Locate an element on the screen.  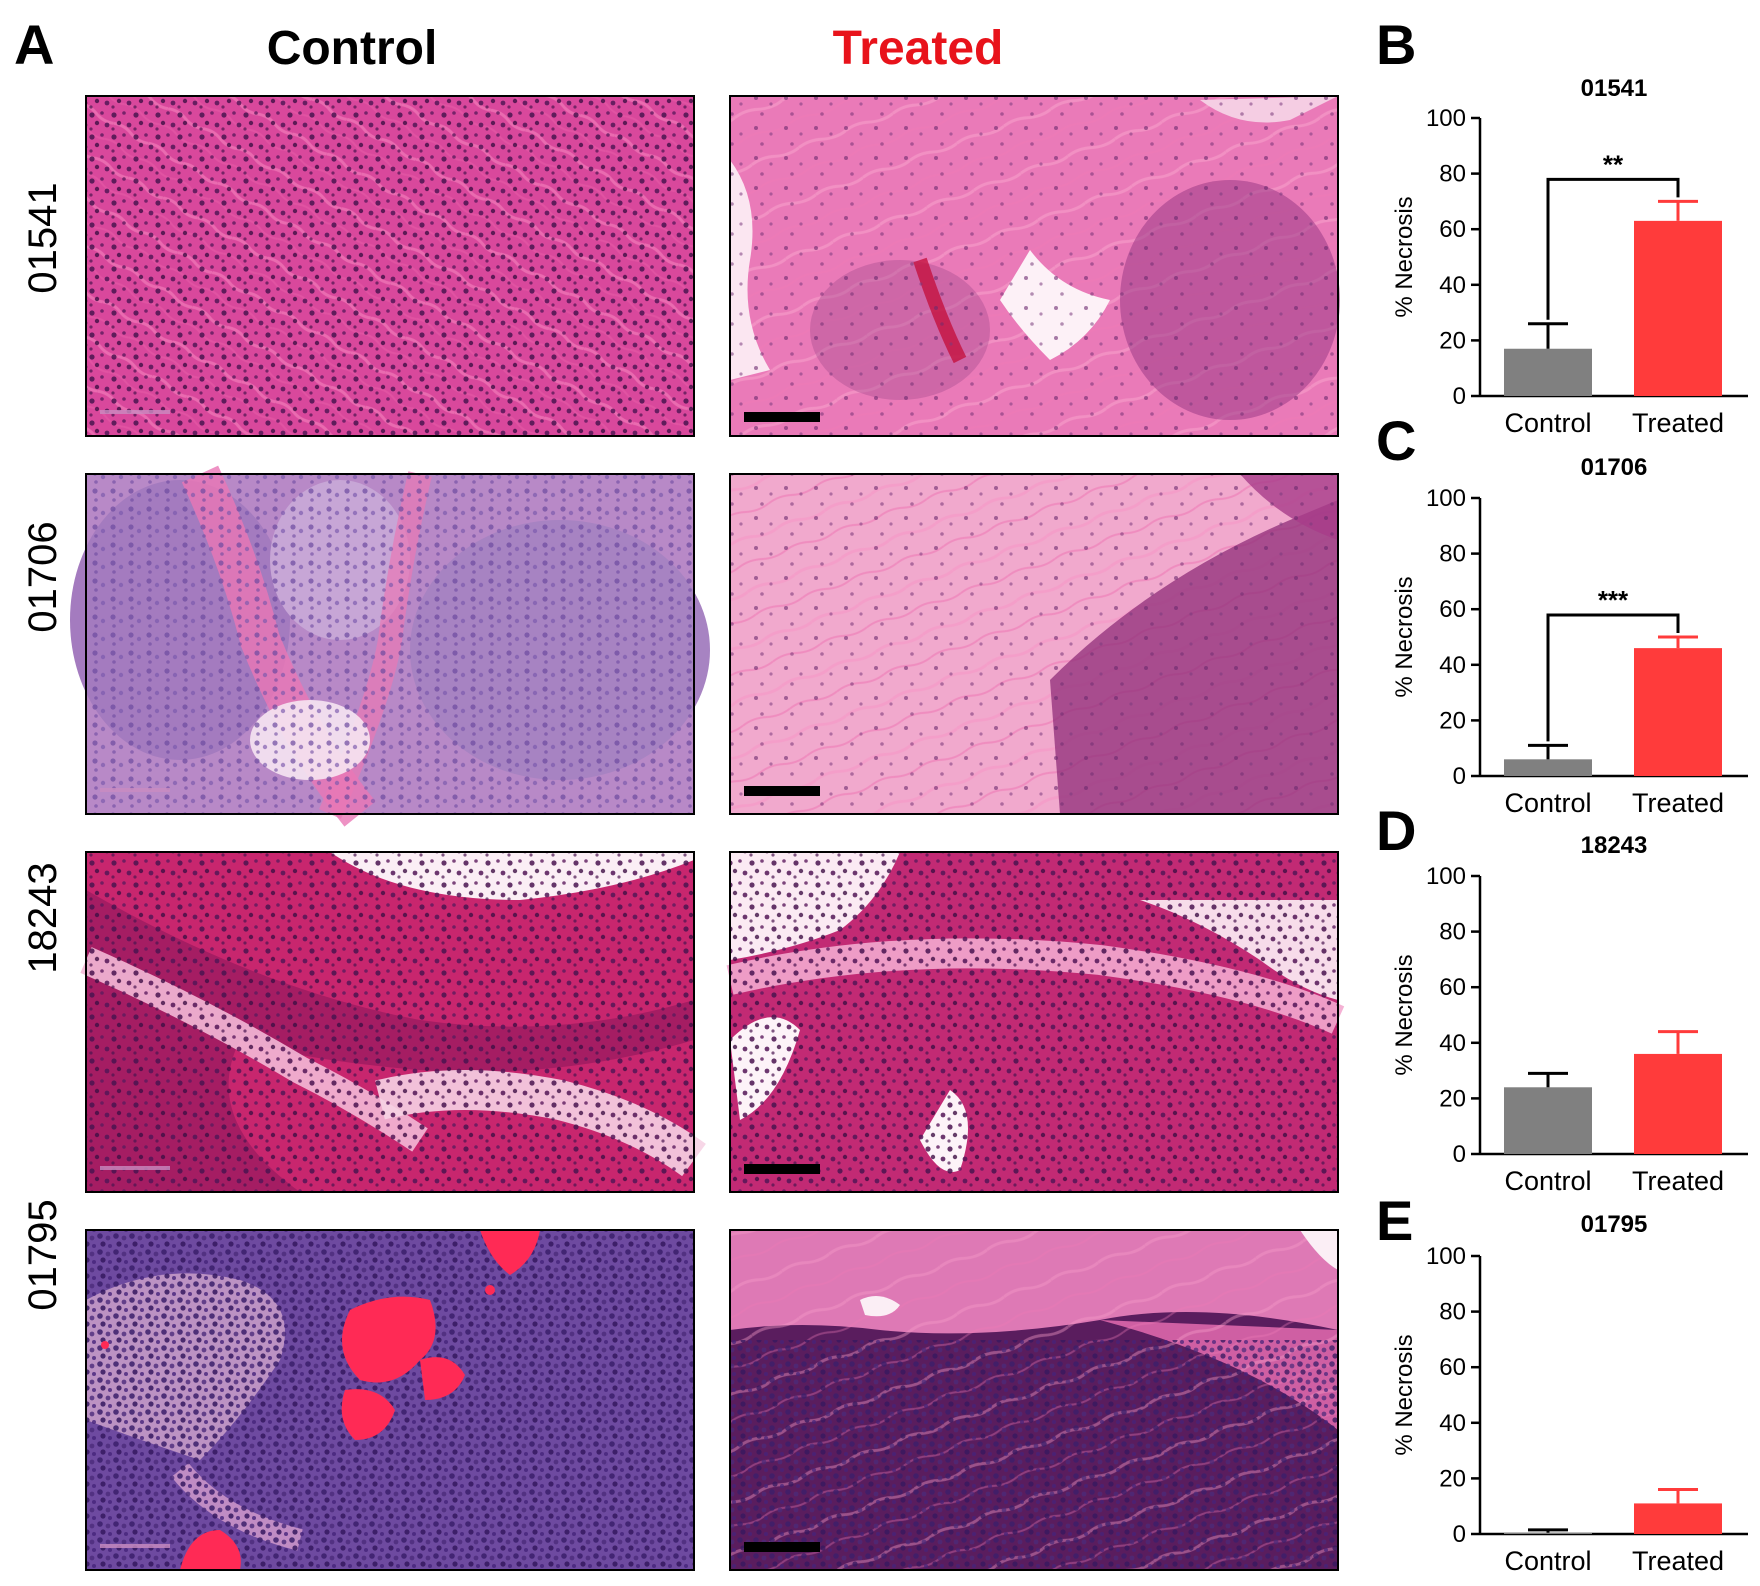
panel-letter-d: D is located at coordinates (1396, 830).